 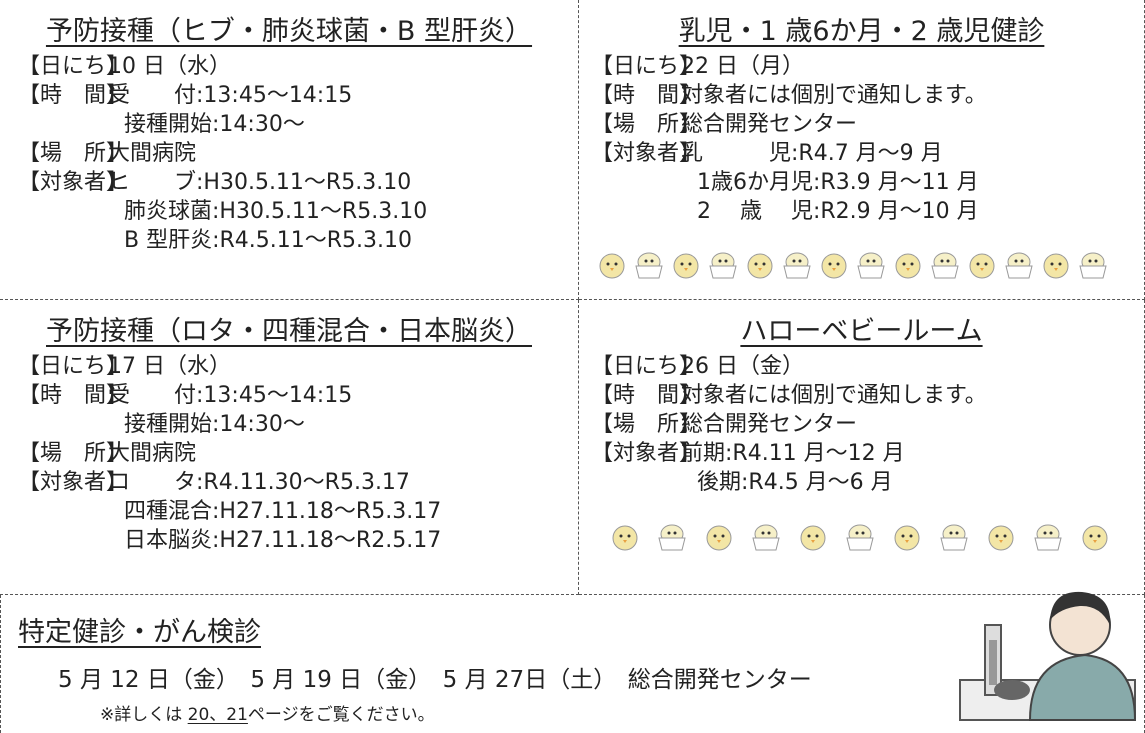 I want to click on note-prefix: ※詳しくは, so click(x=144, y=715).